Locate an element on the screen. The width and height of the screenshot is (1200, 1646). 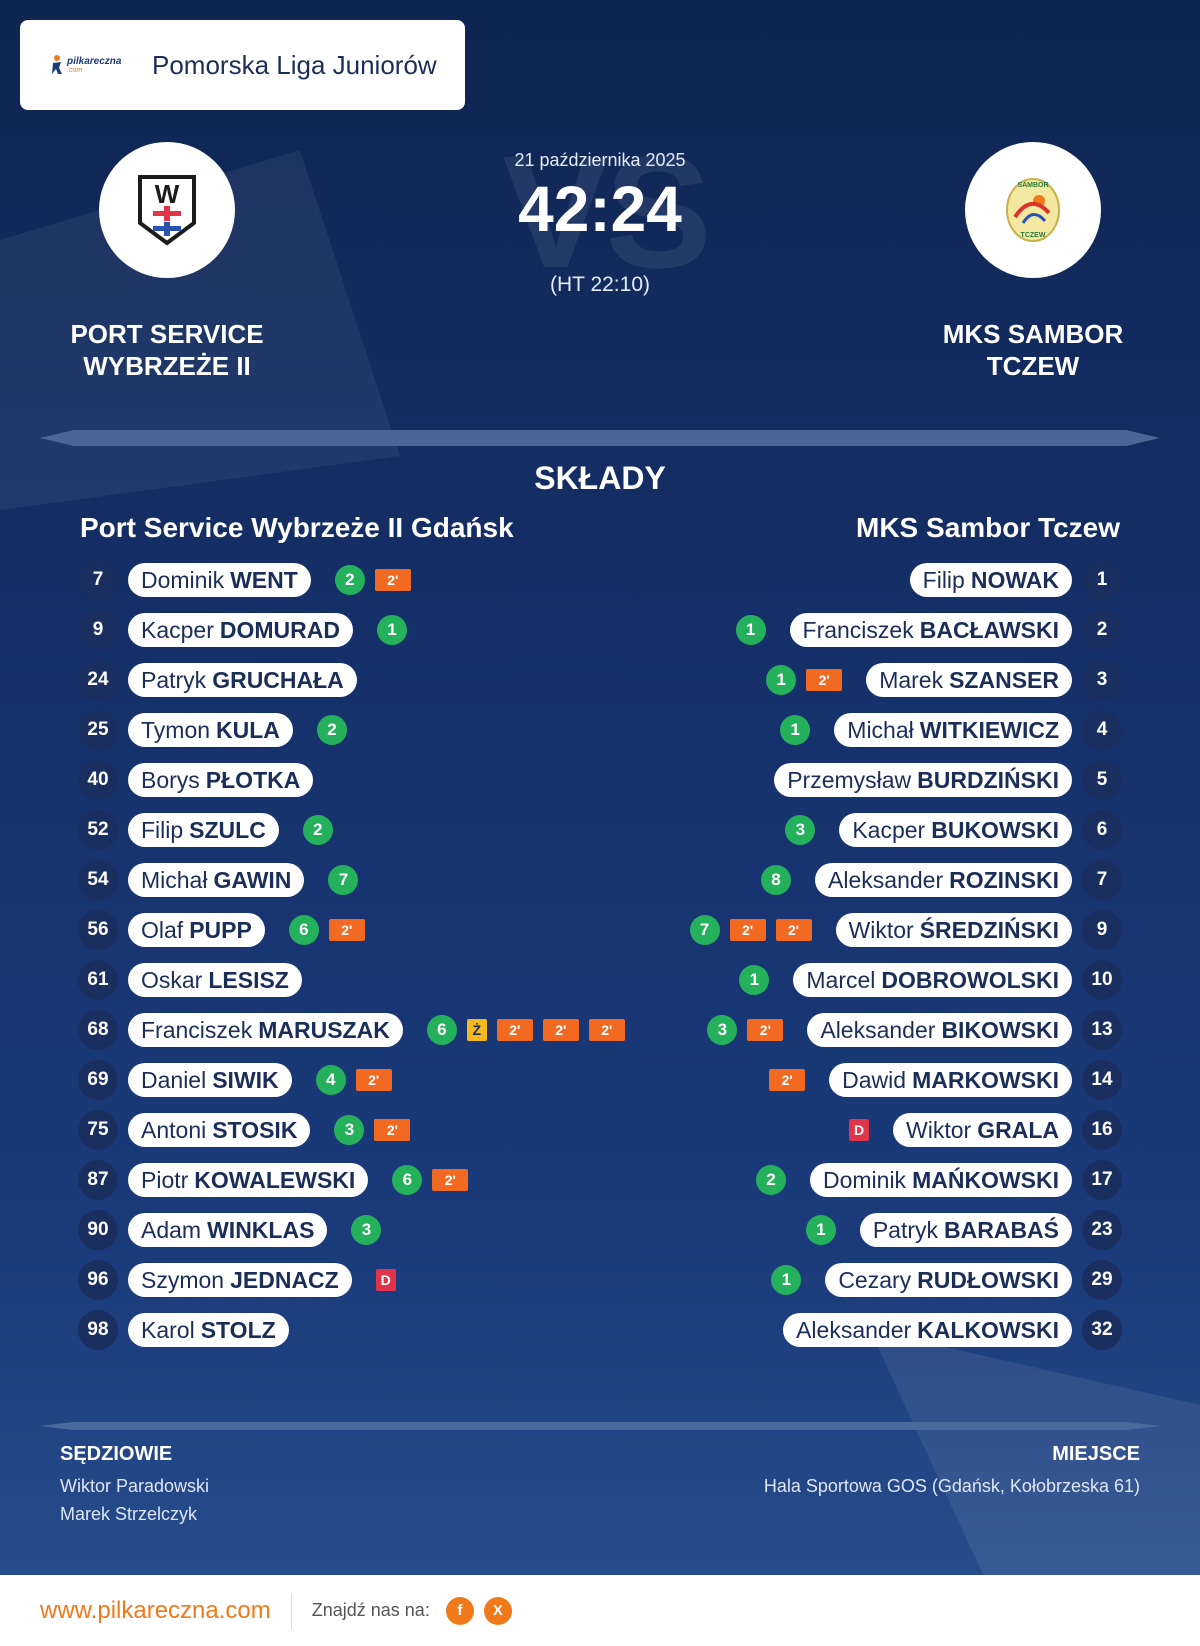
player-name: Oskar LESISZ is located at coordinates (215, 980).